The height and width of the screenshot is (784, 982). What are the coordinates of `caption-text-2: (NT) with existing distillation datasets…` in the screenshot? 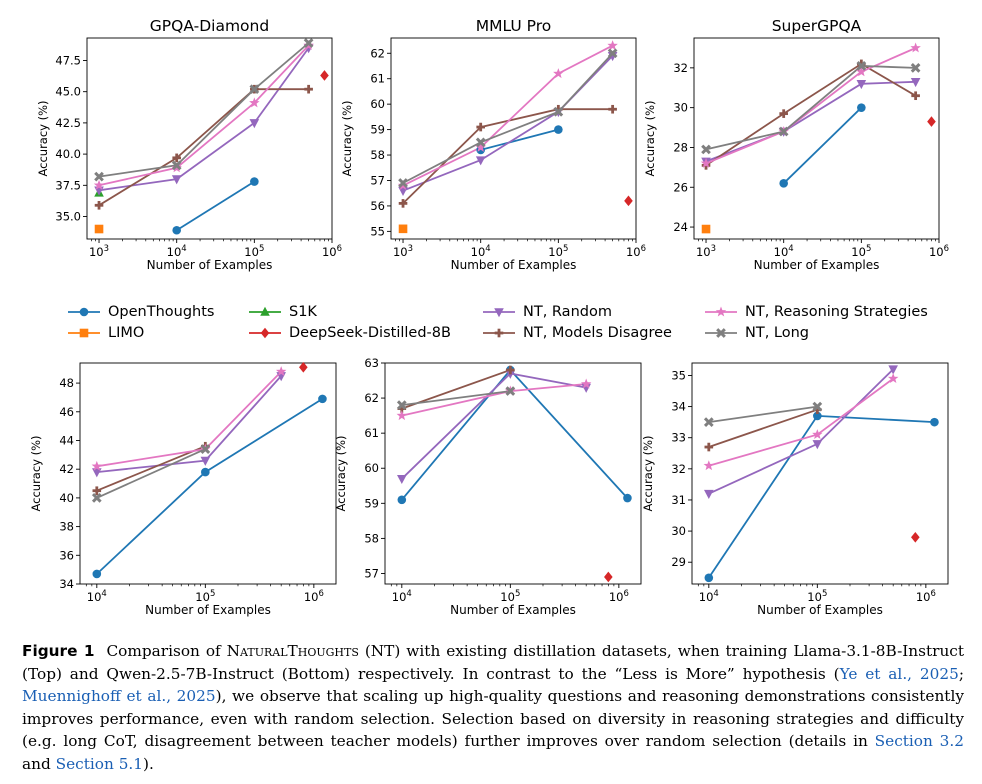 It's located at (493, 662).